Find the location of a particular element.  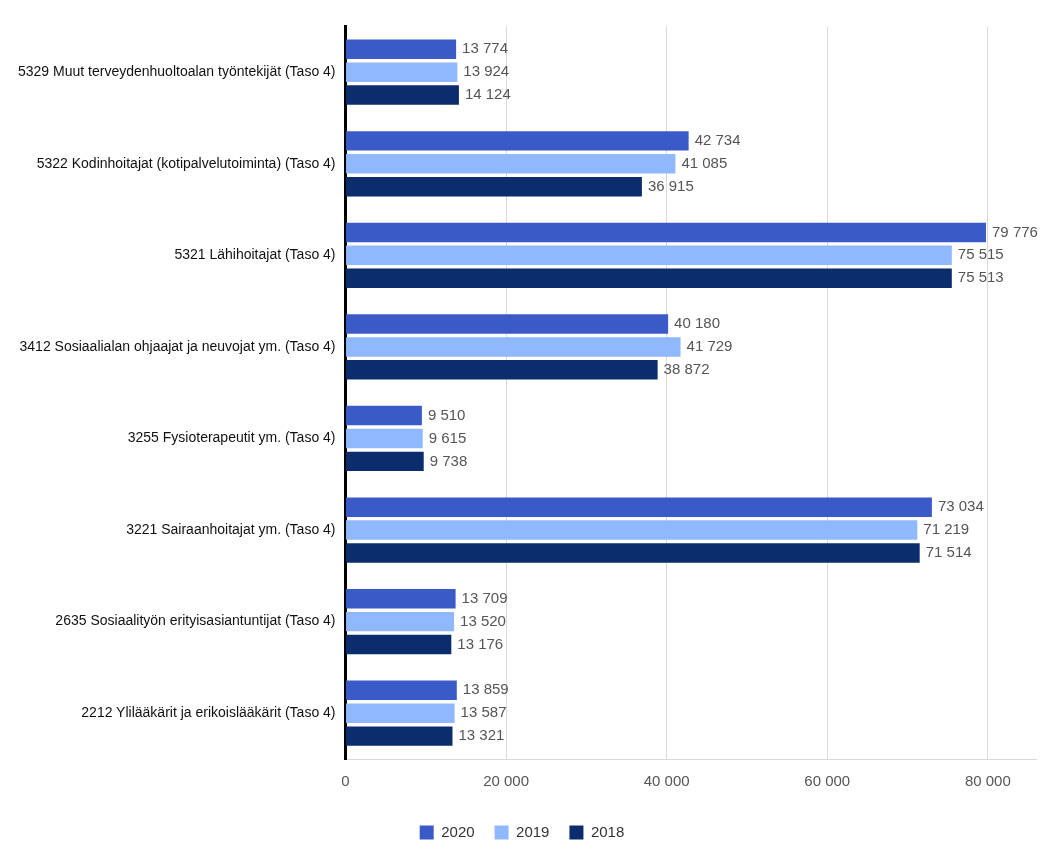

y-tick-label: 3221 Sairaanhoitajat ym. (Taso 4) is located at coordinates (231, 528).